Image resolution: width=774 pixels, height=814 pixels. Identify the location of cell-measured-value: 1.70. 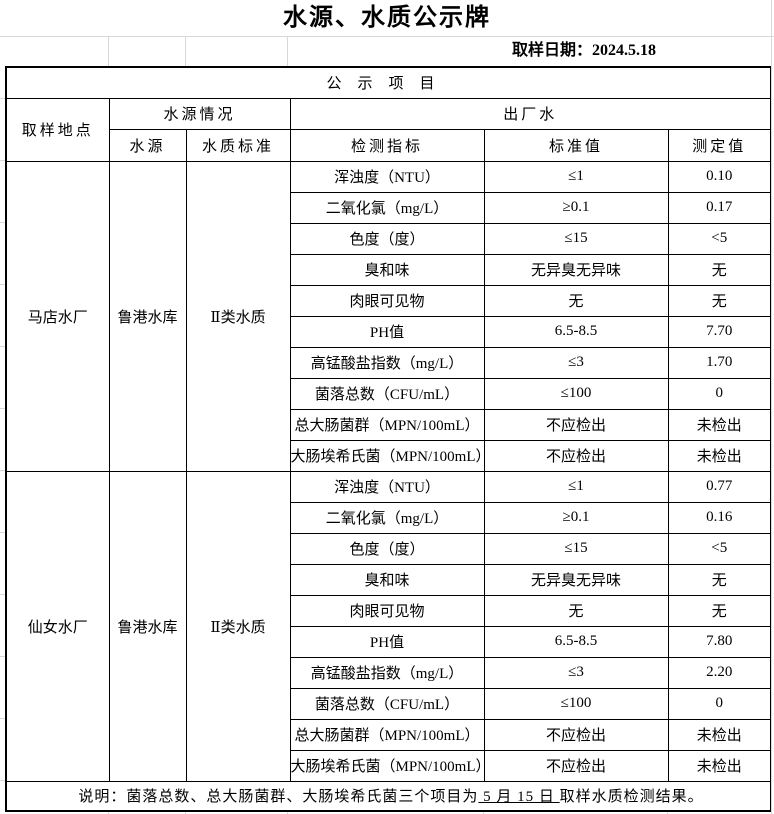
(719, 362).